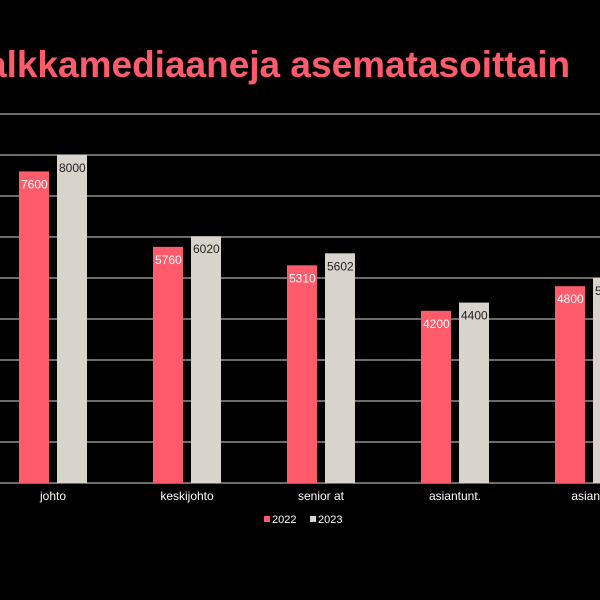  What do you see at coordinates (302, 374) in the screenshot?
I see `bar-2022-senior at` at bounding box center [302, 374].